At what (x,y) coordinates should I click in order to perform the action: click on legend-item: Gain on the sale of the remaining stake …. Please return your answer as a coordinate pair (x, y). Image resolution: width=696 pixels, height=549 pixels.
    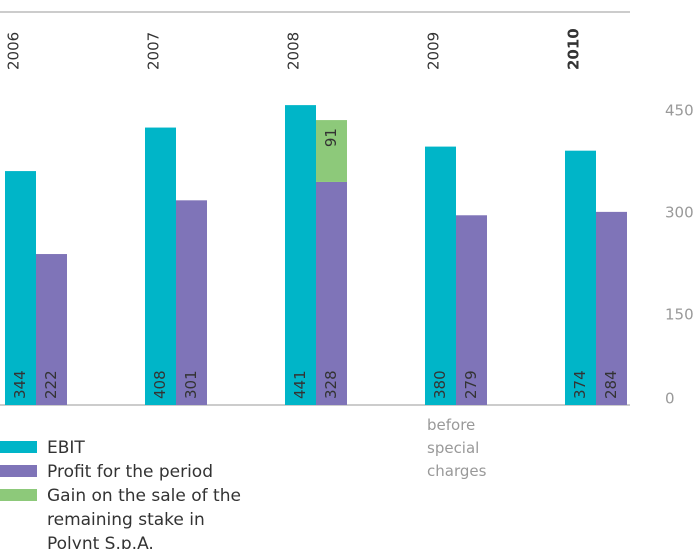
    Looking at the image, I should click on (130, 516).